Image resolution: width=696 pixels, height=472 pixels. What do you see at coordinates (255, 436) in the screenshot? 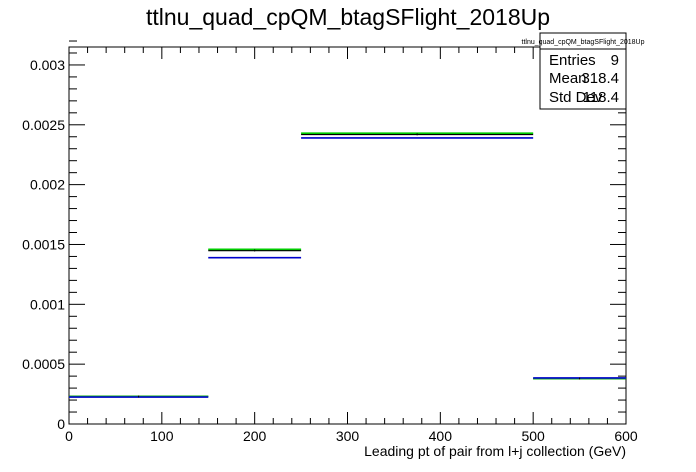
I see `x-tick-label: 200` at bounding box center [255, 436].